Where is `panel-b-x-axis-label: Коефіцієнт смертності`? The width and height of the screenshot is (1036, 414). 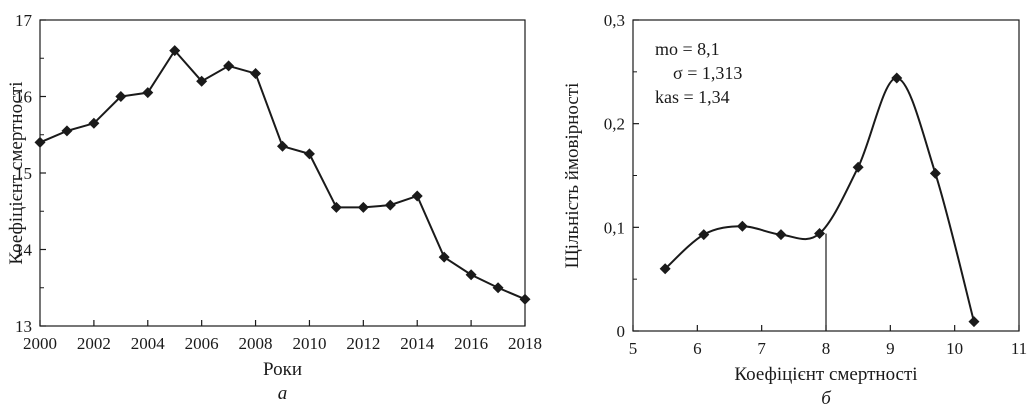 panel-b-x-axis-label: Коефіцієнт смертності is located at coordinates (825, 374).